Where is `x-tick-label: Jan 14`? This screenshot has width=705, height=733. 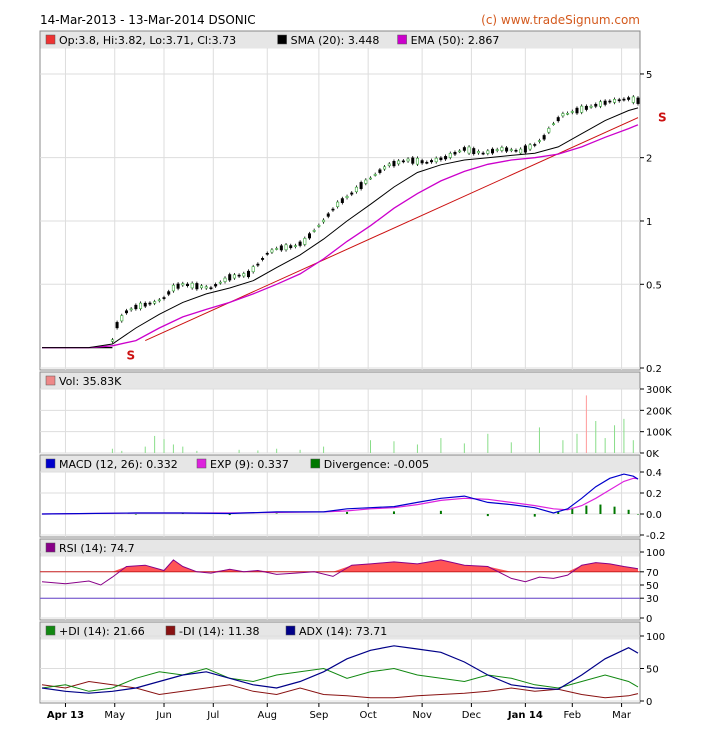
x-tick-label: Jan 14 is located at coordinates (525, 715).